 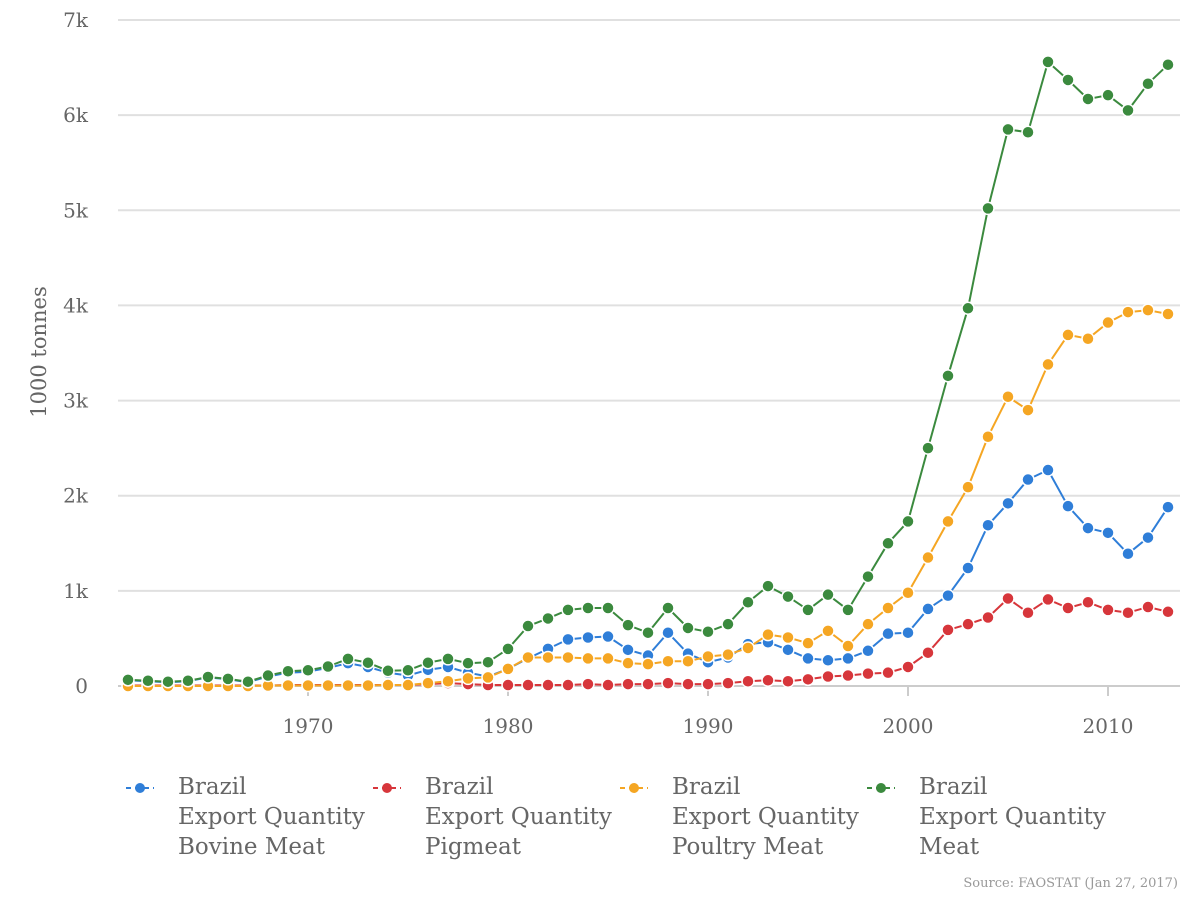 I want to click on legend-item: Brazil Export Quantity Bovine Meat, so click(x=242, y=819).